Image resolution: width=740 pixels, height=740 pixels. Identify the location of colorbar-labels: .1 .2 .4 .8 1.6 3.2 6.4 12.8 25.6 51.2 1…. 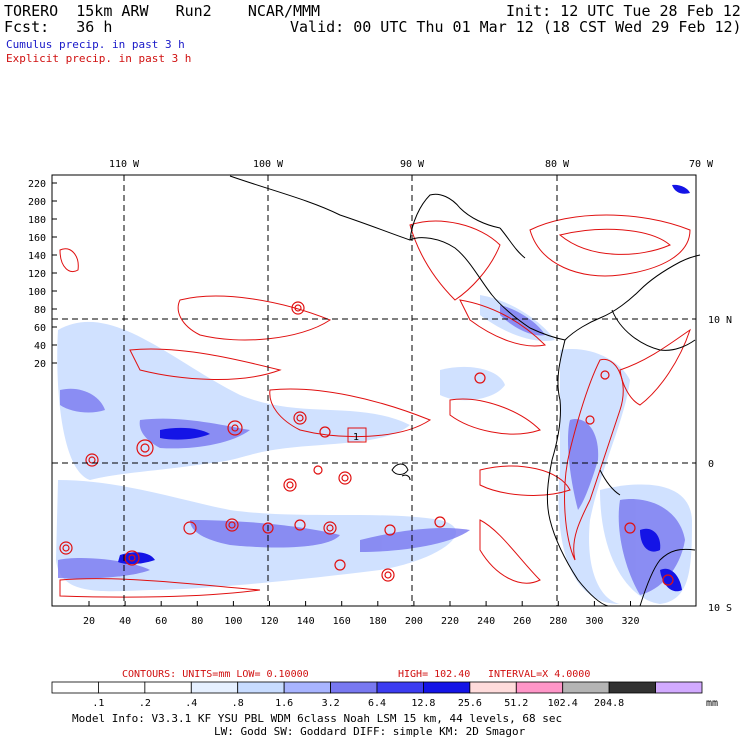
(358, 703).